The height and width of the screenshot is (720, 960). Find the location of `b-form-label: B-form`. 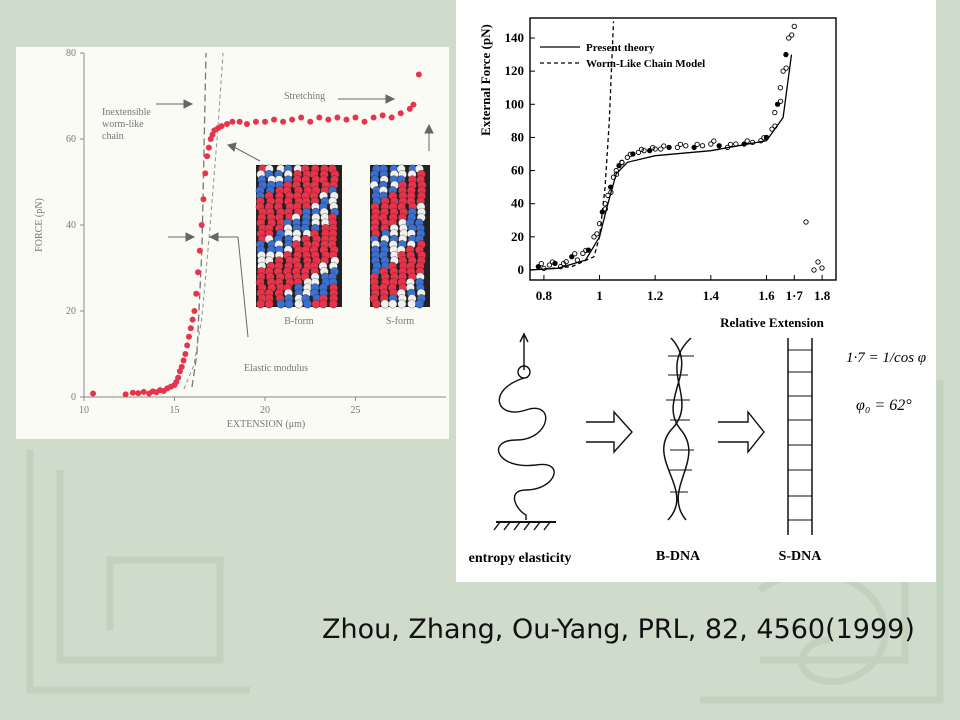

b-form-label: B-form is located at coordinates (299, 321).